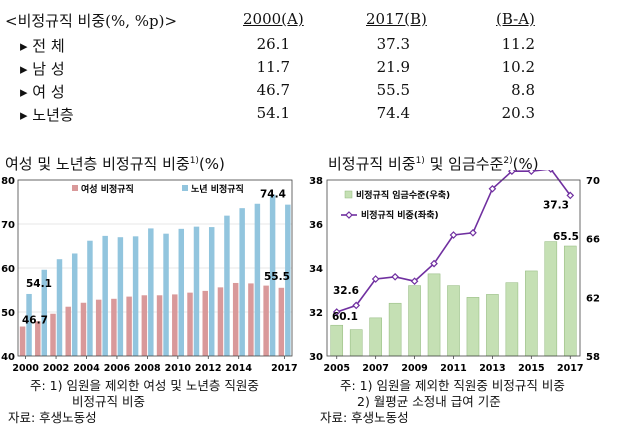  I want to click on right-y-tick-label: 66, so click(593, 240).